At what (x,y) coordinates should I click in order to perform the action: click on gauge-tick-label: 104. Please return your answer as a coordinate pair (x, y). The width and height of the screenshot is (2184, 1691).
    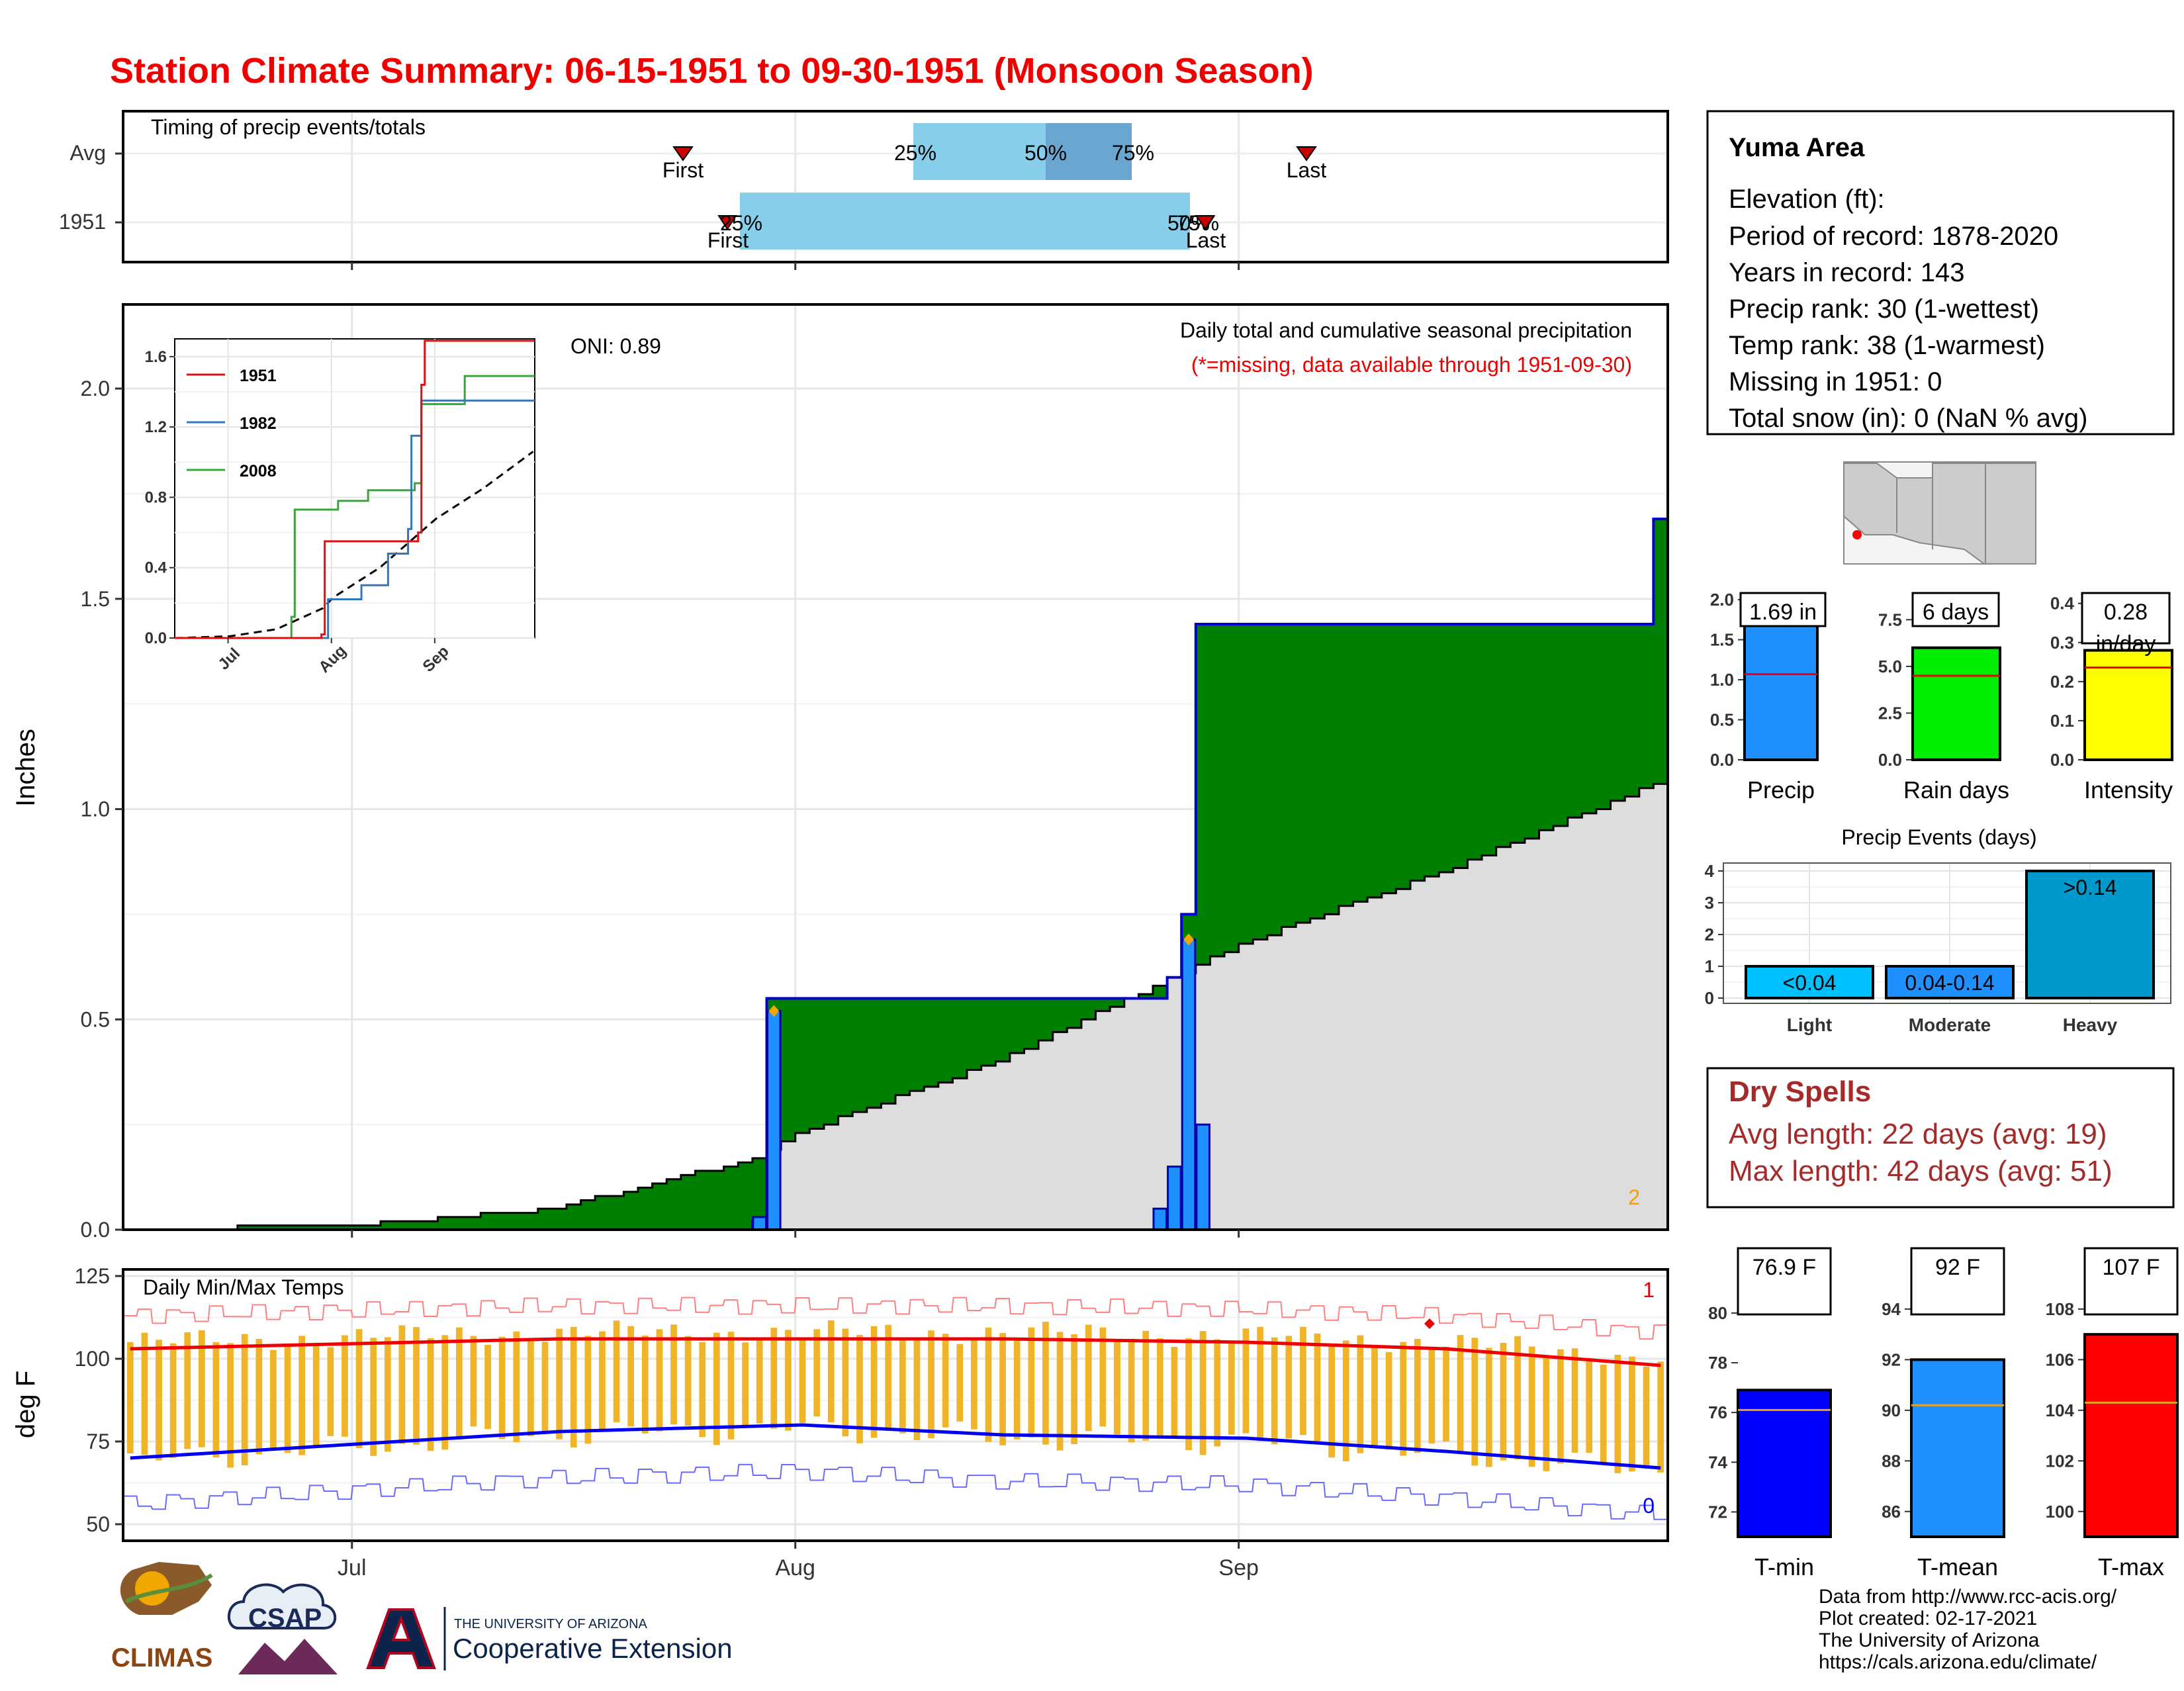
    Looking at the image, I should click on (2060, 1410).